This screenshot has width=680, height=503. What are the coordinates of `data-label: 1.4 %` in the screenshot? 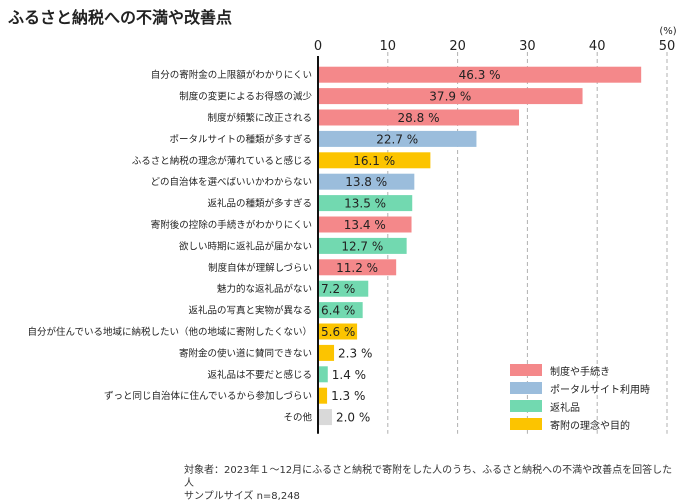 It's located at (349, 375).